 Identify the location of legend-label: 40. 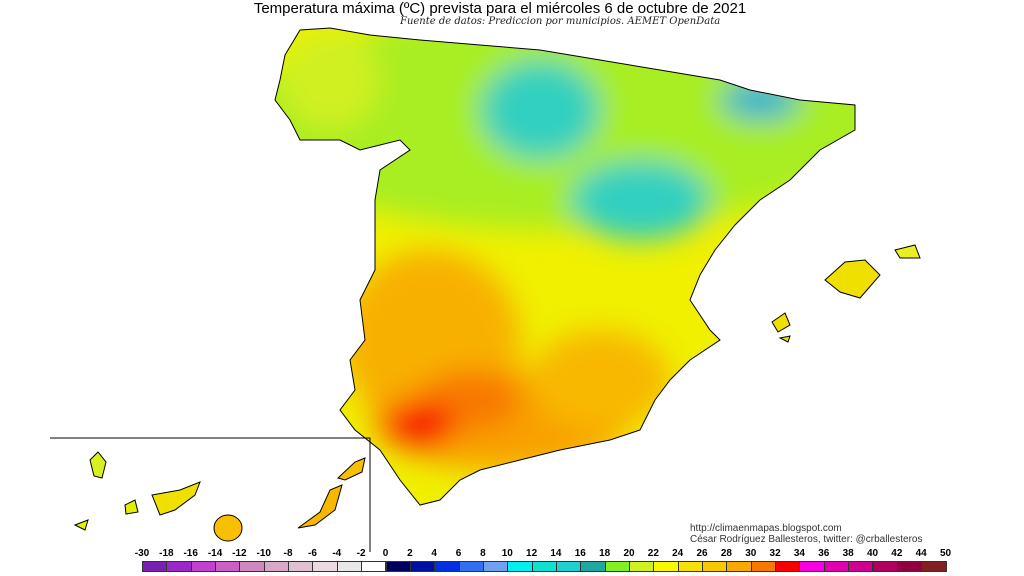
(872, 553).